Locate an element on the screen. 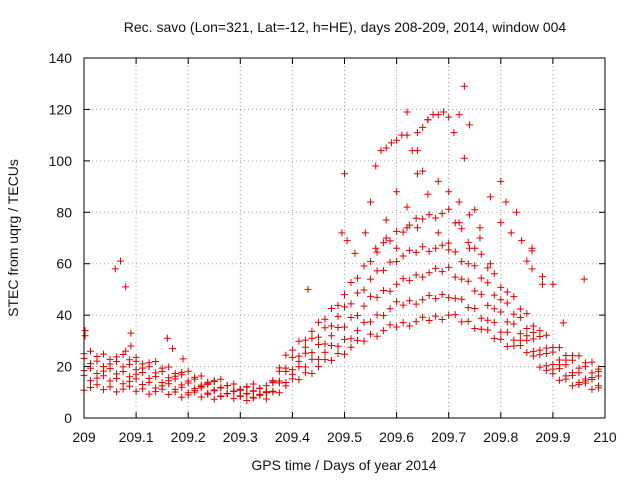 The image size is (640, 480). x-tick-label: 209.8 is located at coordinates (500, 437).